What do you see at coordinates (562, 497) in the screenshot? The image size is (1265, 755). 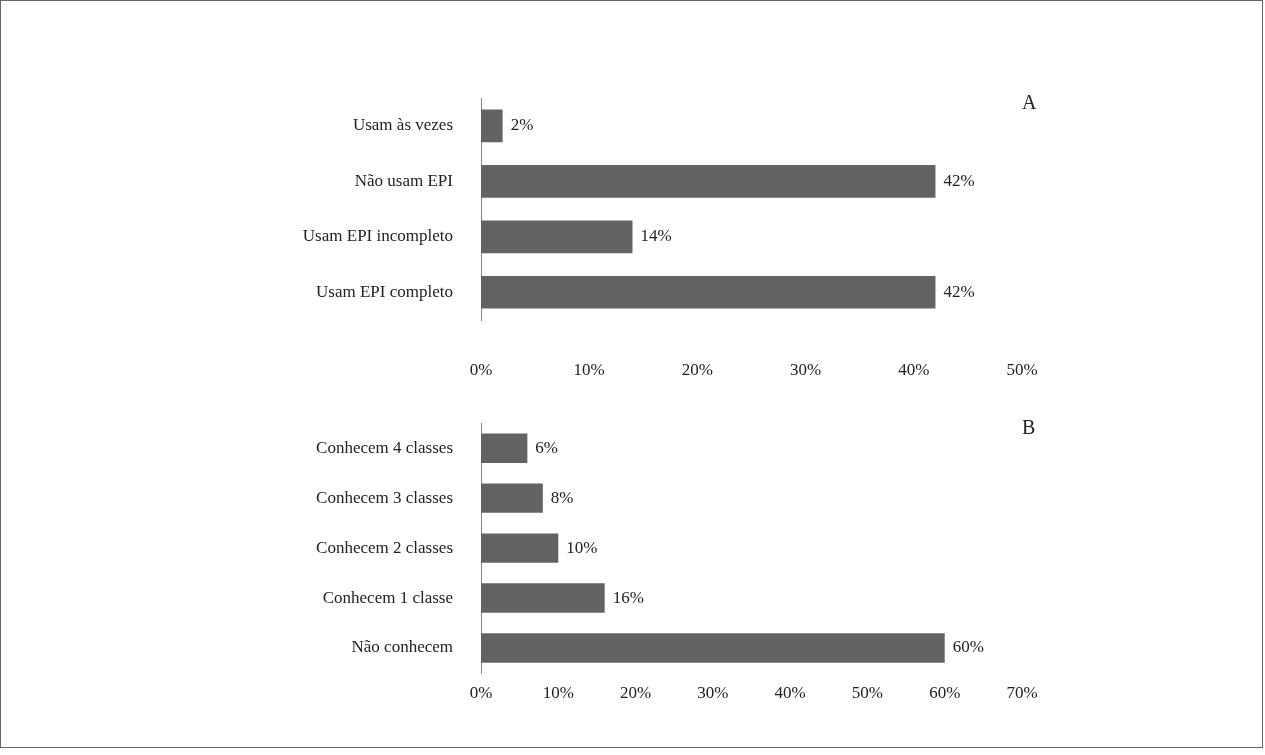 I see `data-label: 8%` at bounding box center [562, 497].